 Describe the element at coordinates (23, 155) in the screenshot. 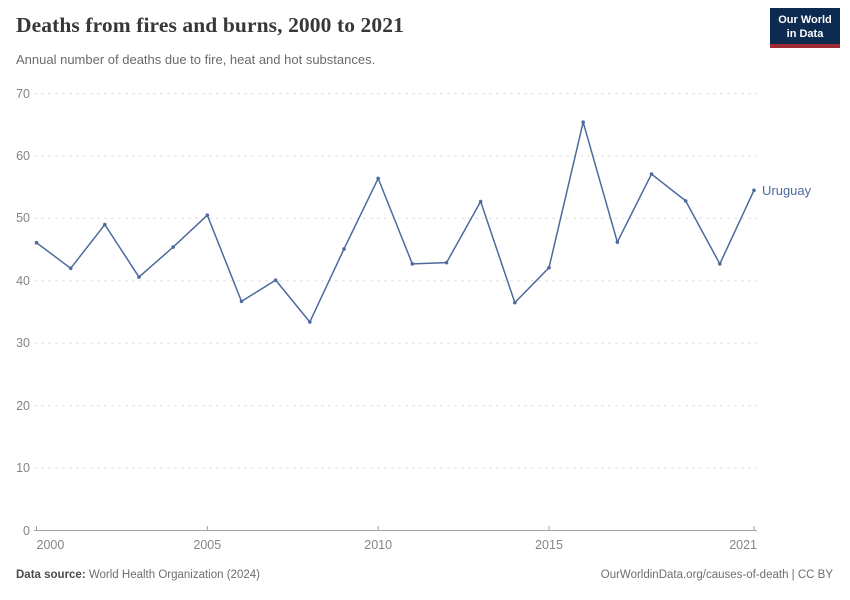

I see `y-axis-tick-label: 60` at that location.